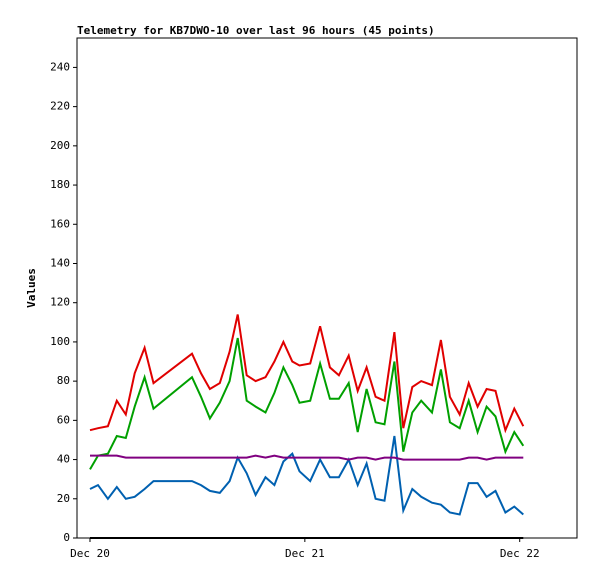 The width and height of the screenshot is (597, 579). What do you see at coordinates (63, 419) in the screenshot?
I see `y-tick-label: 60` at bounding box center [63, 419].